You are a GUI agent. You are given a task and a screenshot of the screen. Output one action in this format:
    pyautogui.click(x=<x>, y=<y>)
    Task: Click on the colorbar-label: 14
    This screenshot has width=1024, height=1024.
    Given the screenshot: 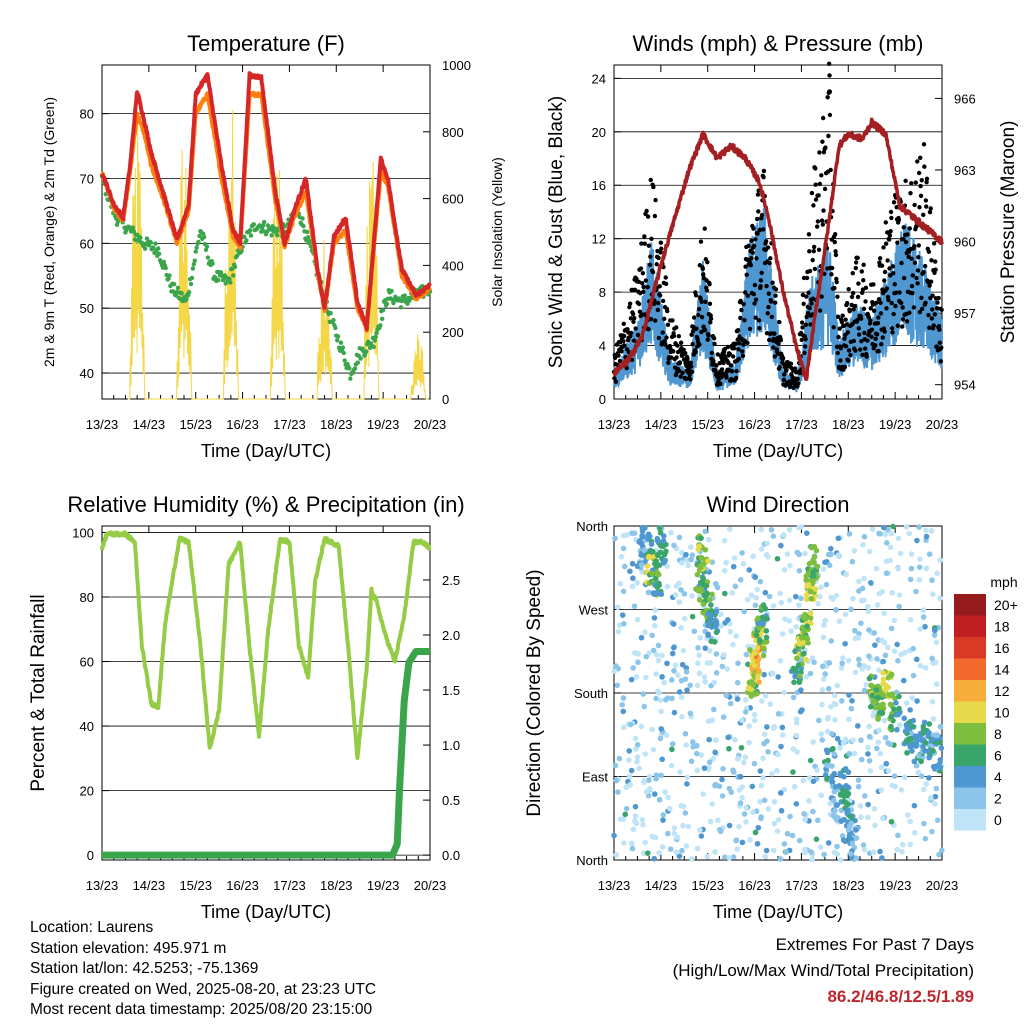 What is the action you would take?
    pyautogui.click(x=1002, y=669)
    